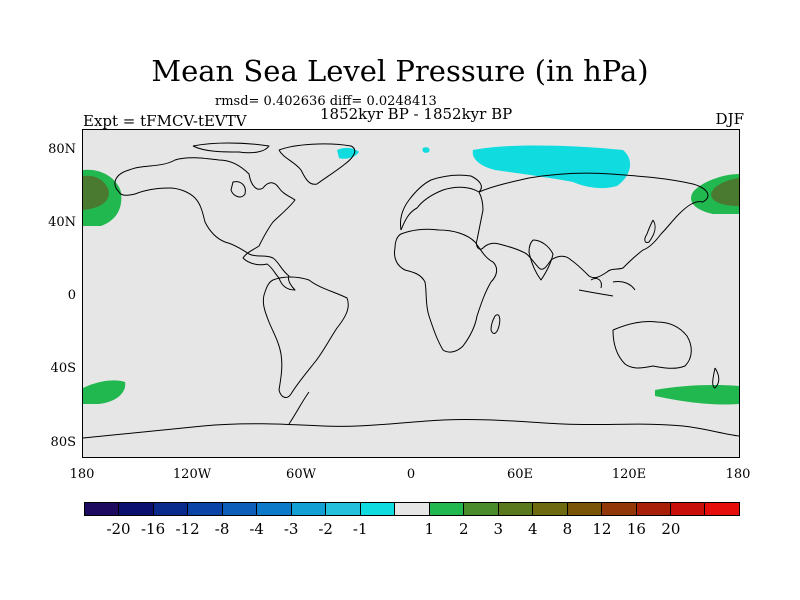 This screenshot has width=800, height=600. I want to click on experiment-label: Expt = tFMCV-tEVTV, so click(165, 121).